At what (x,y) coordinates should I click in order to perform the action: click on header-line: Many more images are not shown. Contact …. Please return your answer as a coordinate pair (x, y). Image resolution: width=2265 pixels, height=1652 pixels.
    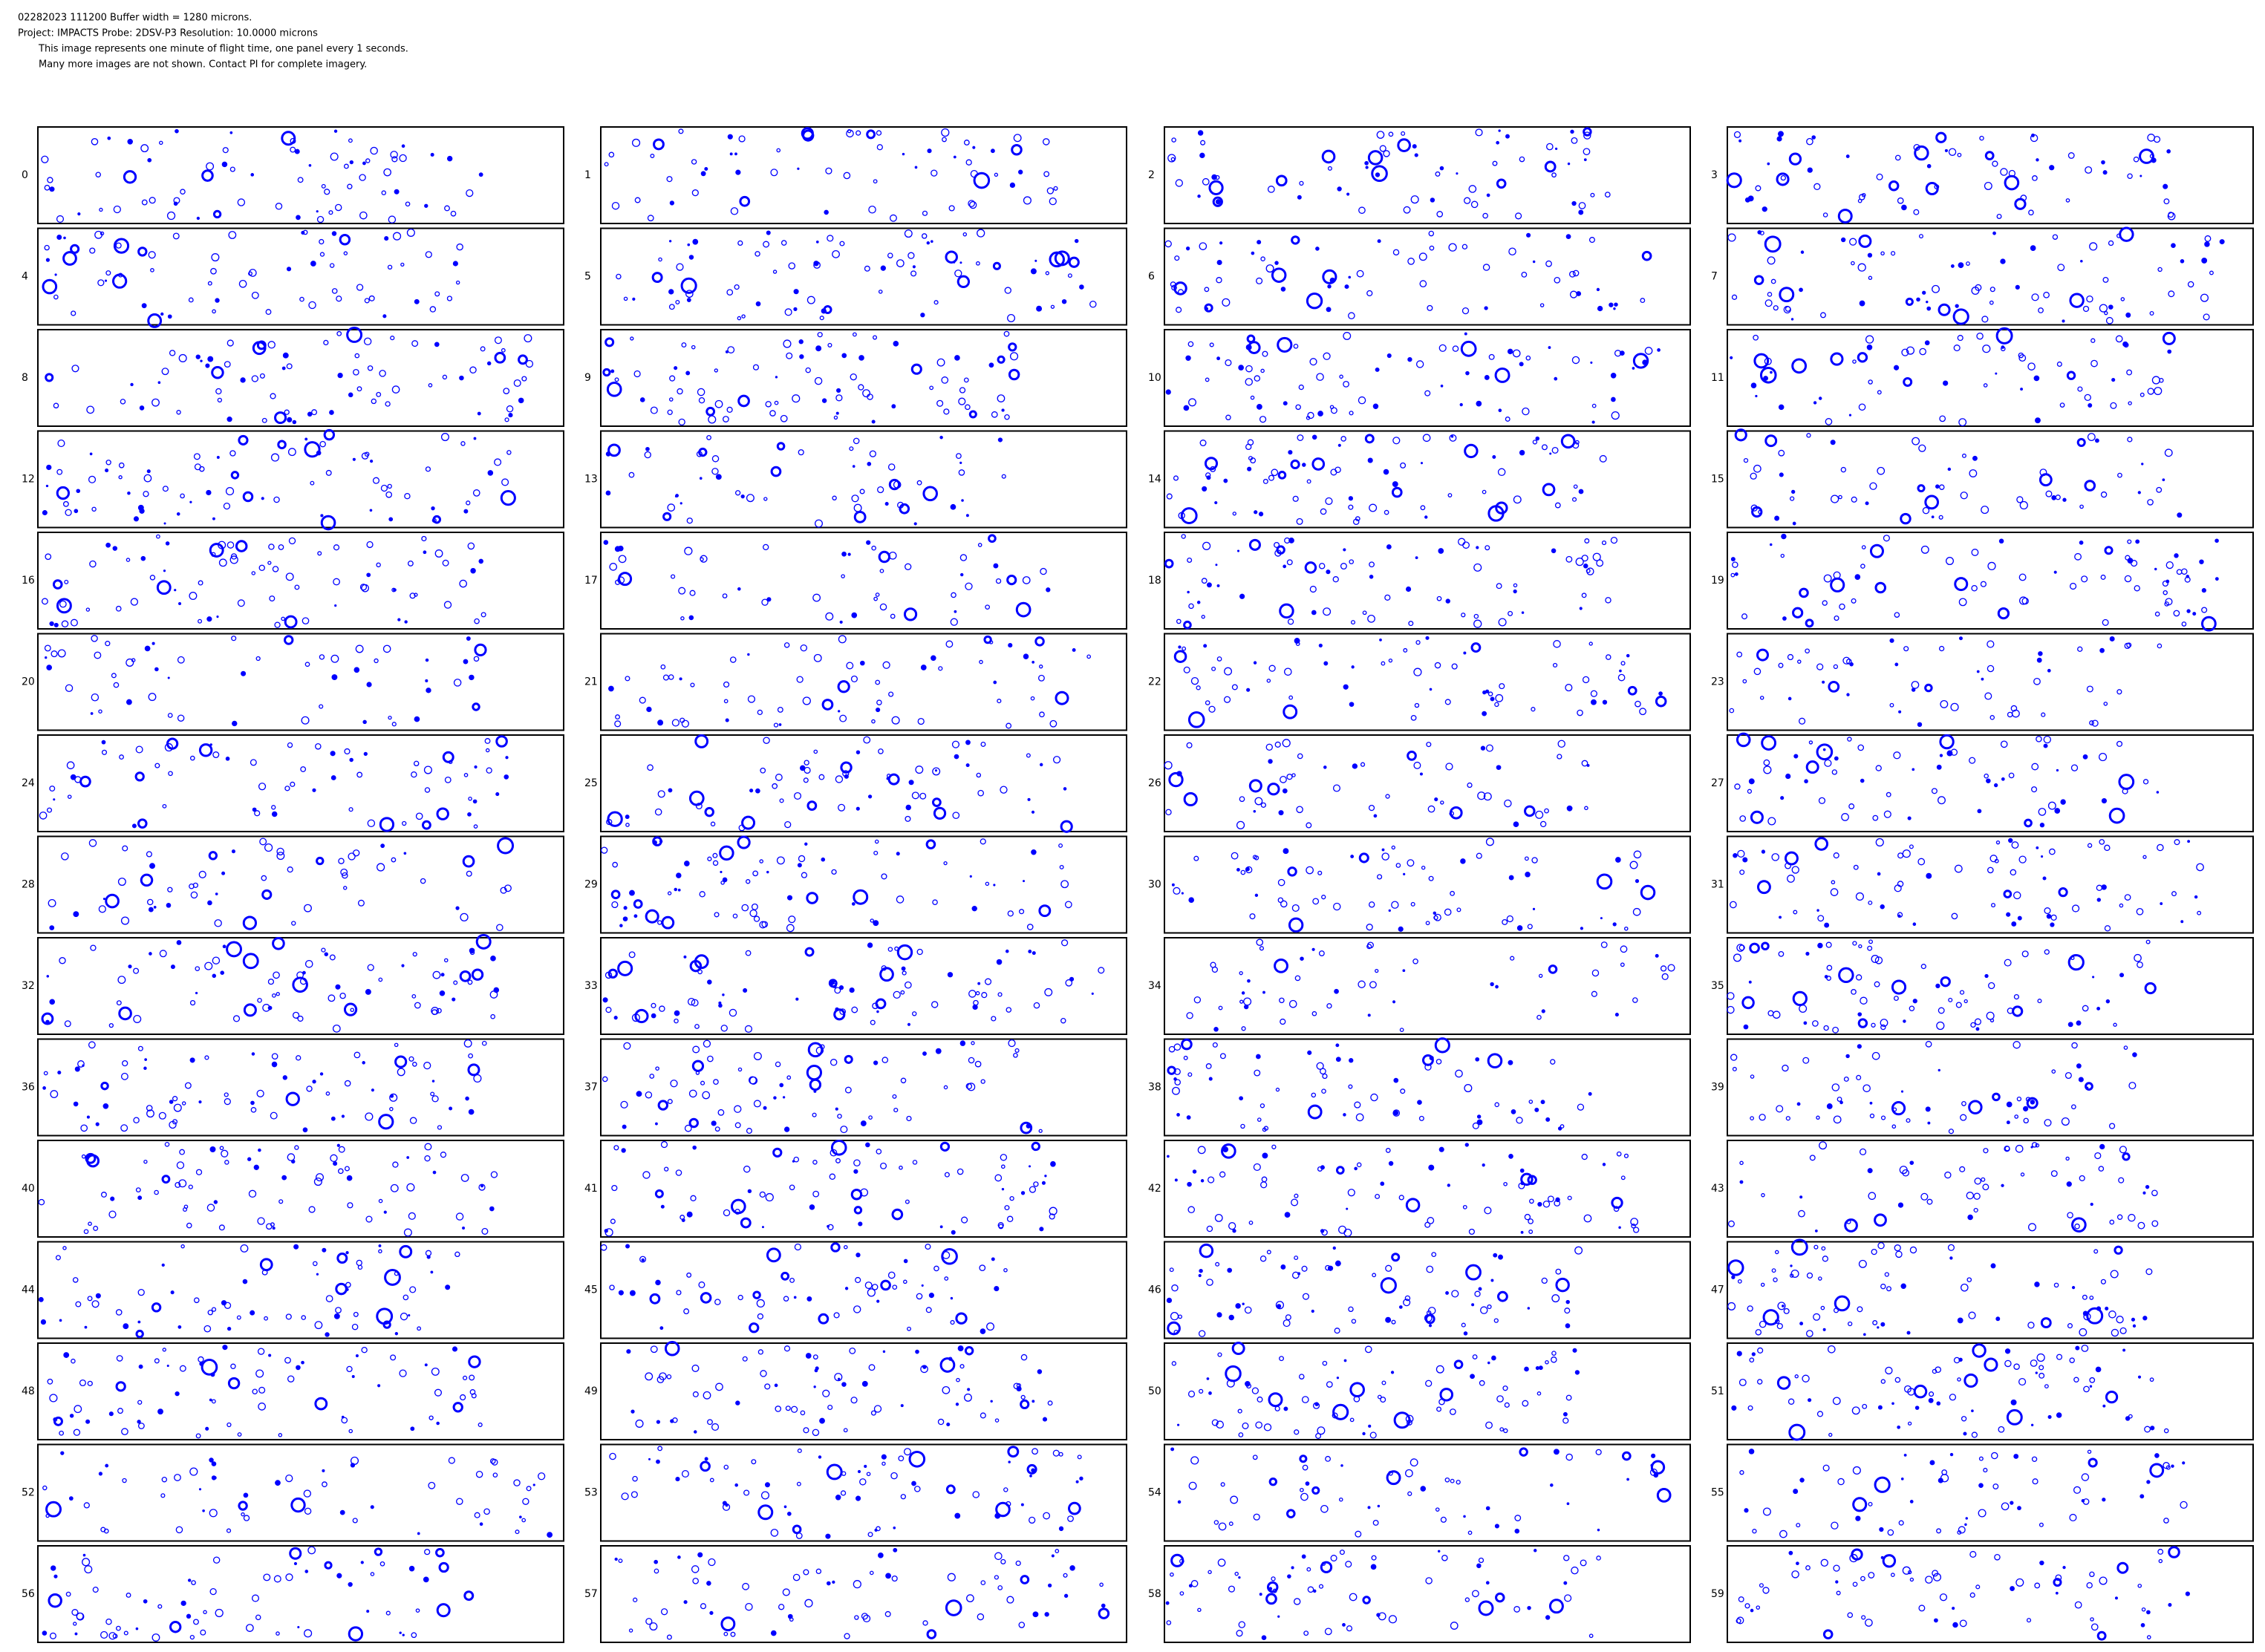
    Looking at the image, I should click on (203, 65).